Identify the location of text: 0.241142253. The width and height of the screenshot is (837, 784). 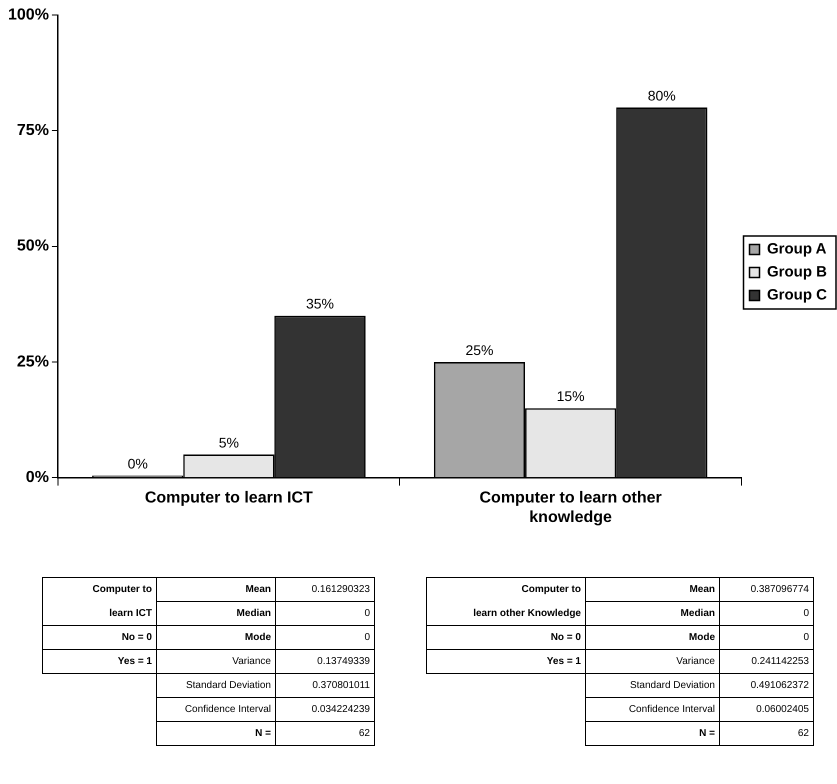
(767, 662).